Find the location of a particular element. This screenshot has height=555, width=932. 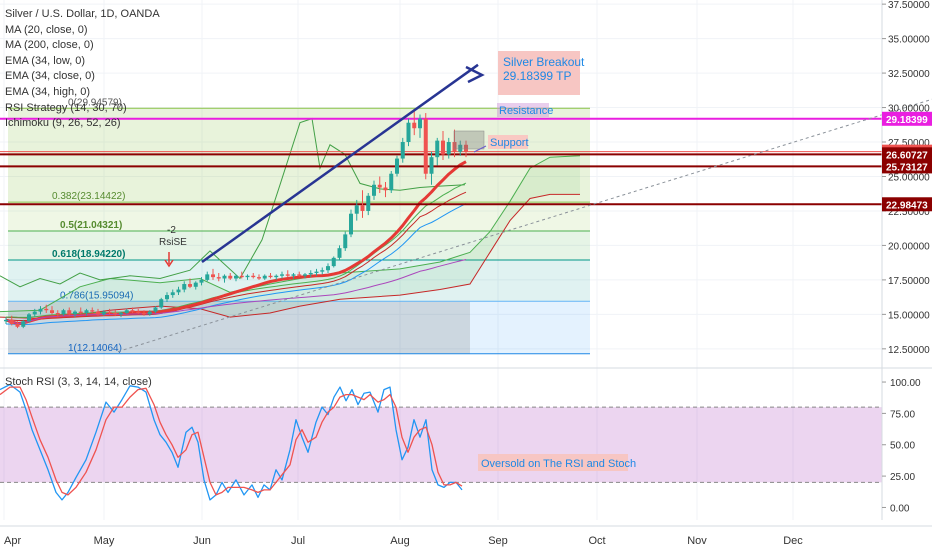

legend-symbol: Silver / U.S. Dollar, 1D, OANDA is located at coordinates (82, 14).